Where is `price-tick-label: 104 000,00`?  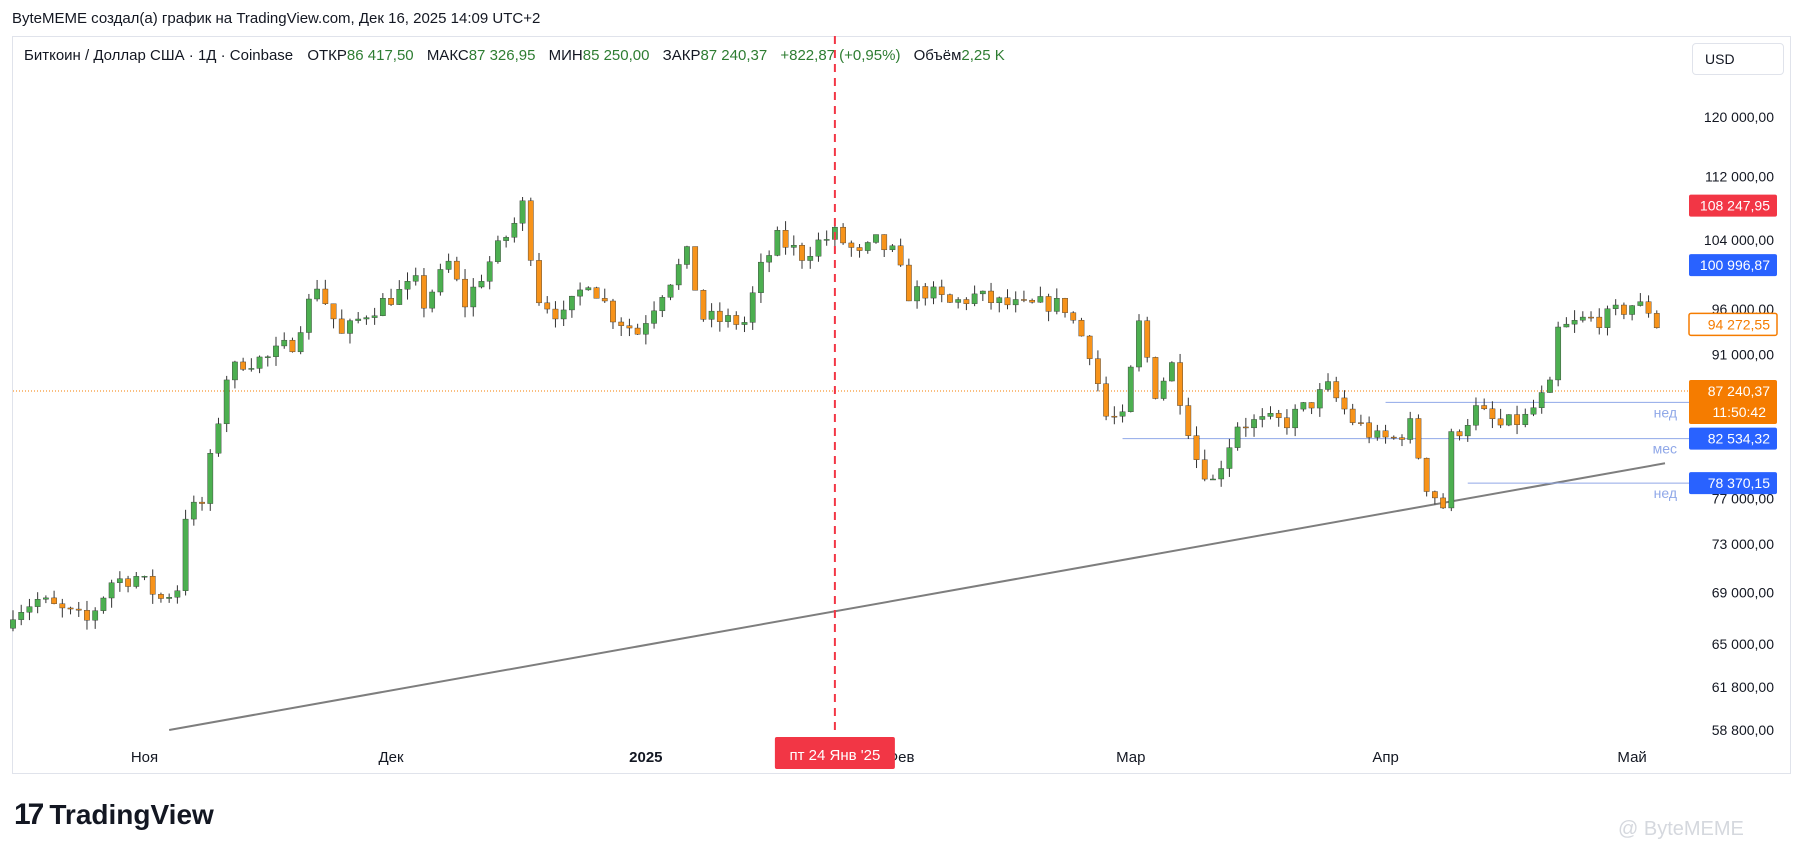
price-tick-label: 104 000,00 is located at coordinates (1739, 240).